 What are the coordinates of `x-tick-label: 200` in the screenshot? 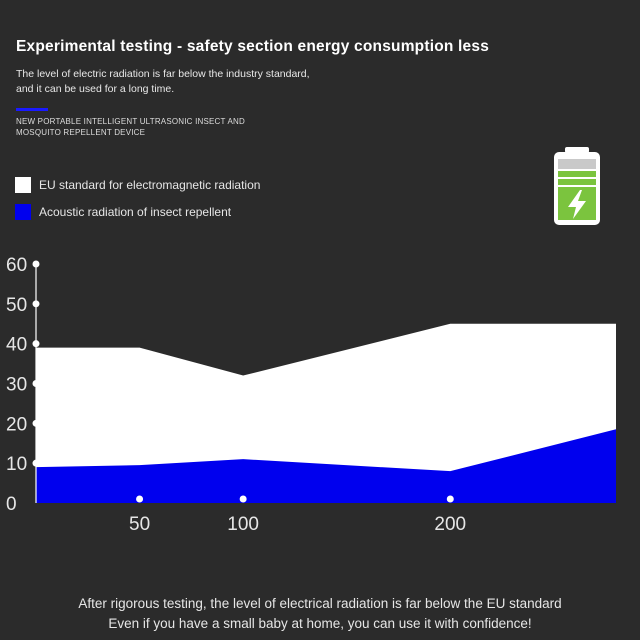 It's located at (450, 524).